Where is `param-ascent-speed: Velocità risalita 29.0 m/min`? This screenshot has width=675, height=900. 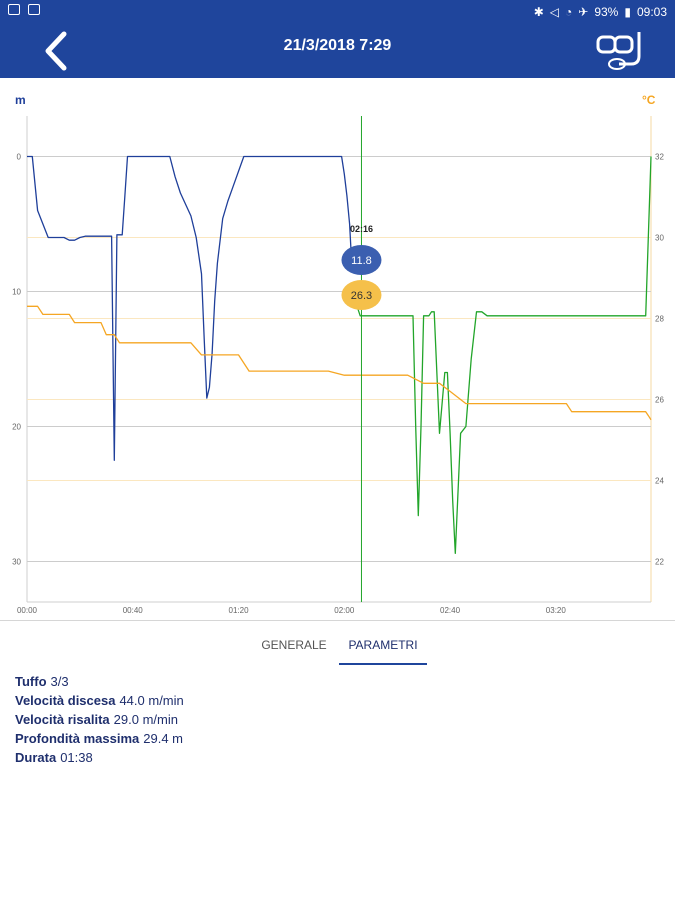
param-ascent-speed: Velocità risalita 29.0 m/min is located at coordinates (96, 719).